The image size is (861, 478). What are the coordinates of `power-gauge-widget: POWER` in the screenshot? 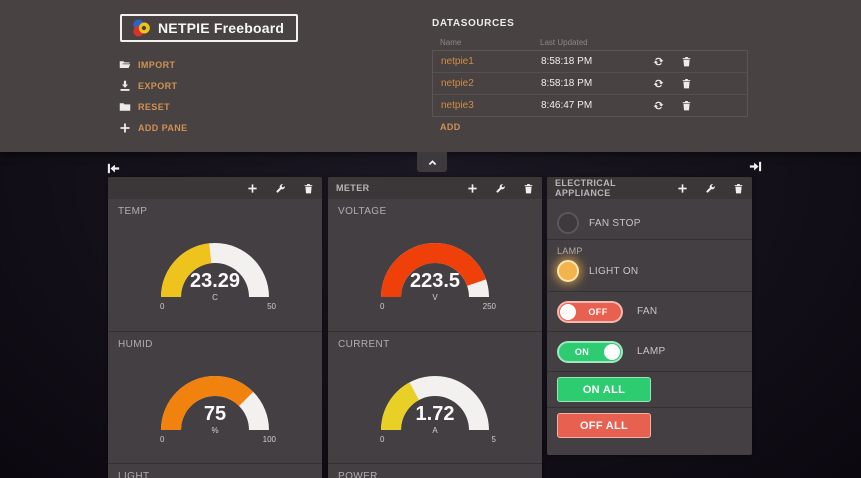 It's located at (435, 470).